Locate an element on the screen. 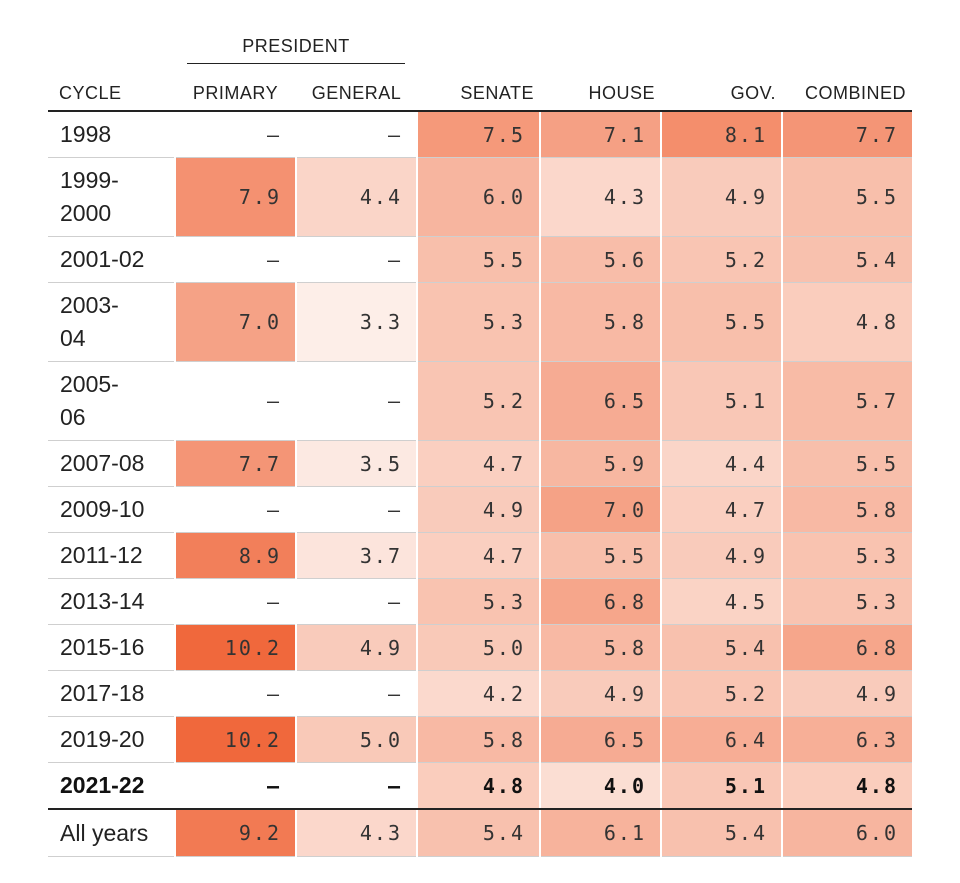  col-header-house: HOUSE is located at coordinates (600, 88).